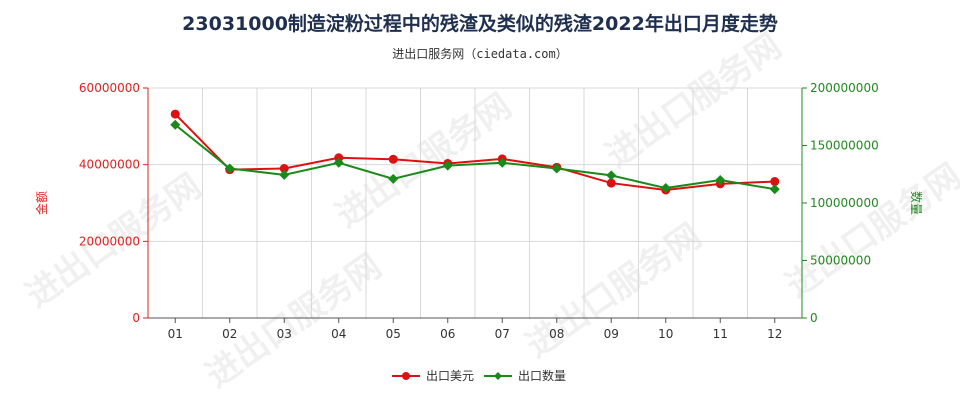 The width and height of the screenshot is (960, 400). Describe the element at coordinates (611, 334) in the screenshot. I see `x-tick-label: 09` at that location.